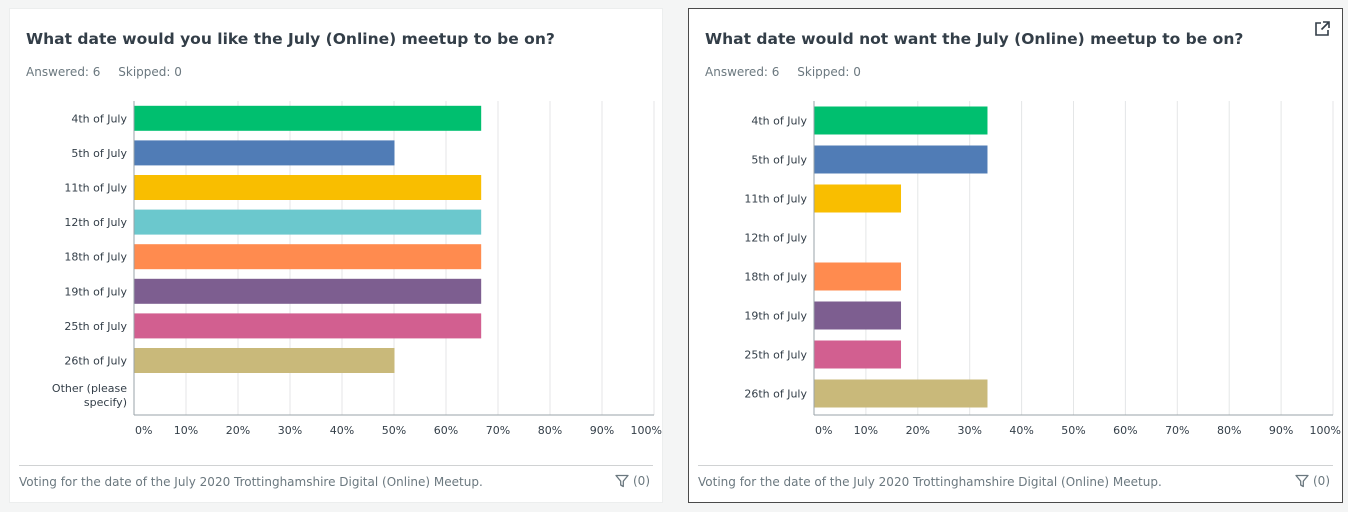 This screenshot has width=1348, height=512. Describe the element at coordinates (89, 388) in the screenshot. I see `category-label: Other (please` at that location.